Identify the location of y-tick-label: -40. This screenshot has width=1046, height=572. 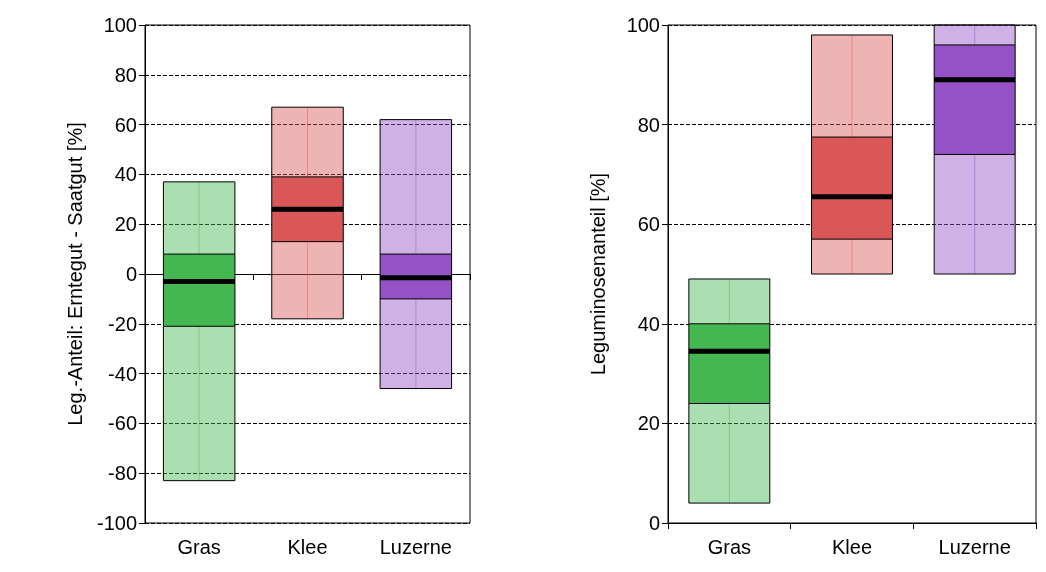
(122, 373).